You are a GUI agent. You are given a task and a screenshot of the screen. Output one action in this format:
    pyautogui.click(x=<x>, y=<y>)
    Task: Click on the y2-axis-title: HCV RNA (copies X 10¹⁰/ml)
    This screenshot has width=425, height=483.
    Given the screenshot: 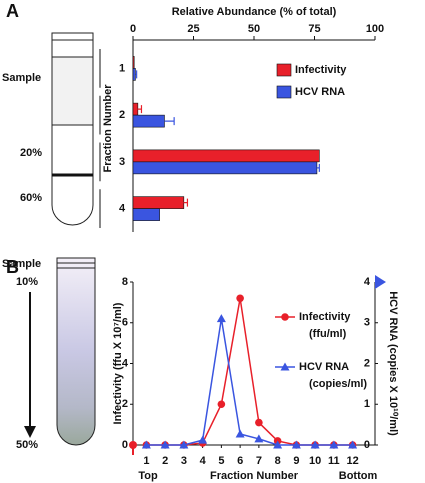 What is the action you would take?
    pyautogui.click(x=393, y=363)
    